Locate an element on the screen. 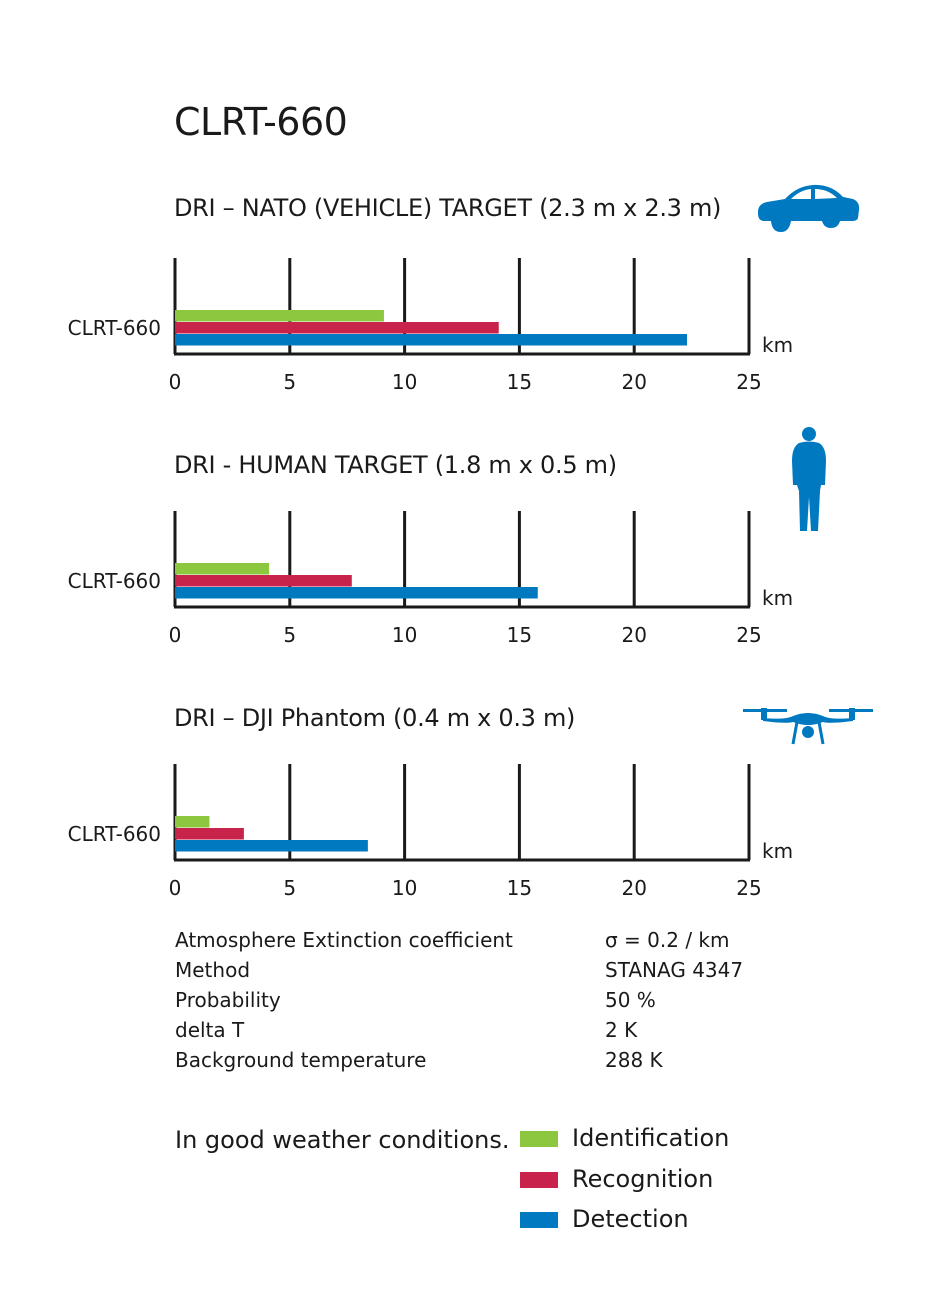  chart-title-drone: DRI – DJI Phantom (0.4 m x 0.3 m) is located at coordinates (375, 718).